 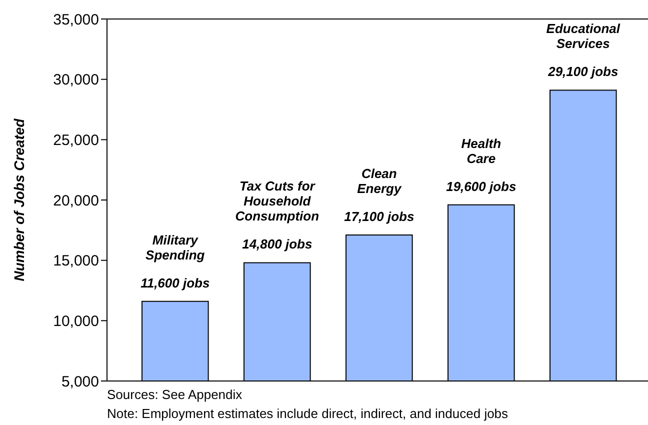 What do you see at coordinates (76, 80) in the screenshot?
I see `y-tick-label: 30,000` at bounding box center [76, 80].